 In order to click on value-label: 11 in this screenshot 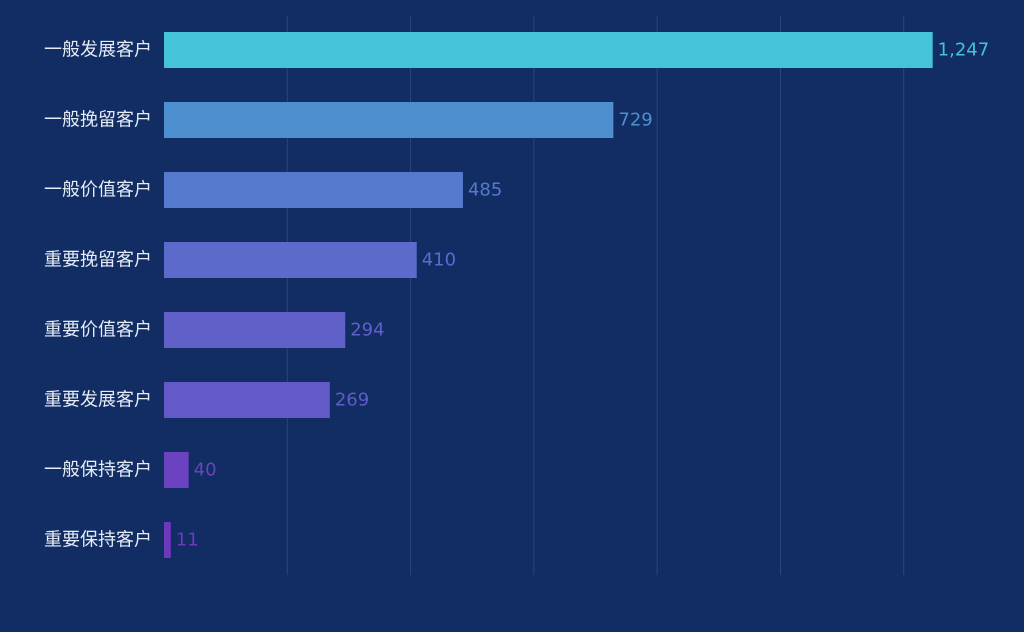, I will do `click(187, 540)`.